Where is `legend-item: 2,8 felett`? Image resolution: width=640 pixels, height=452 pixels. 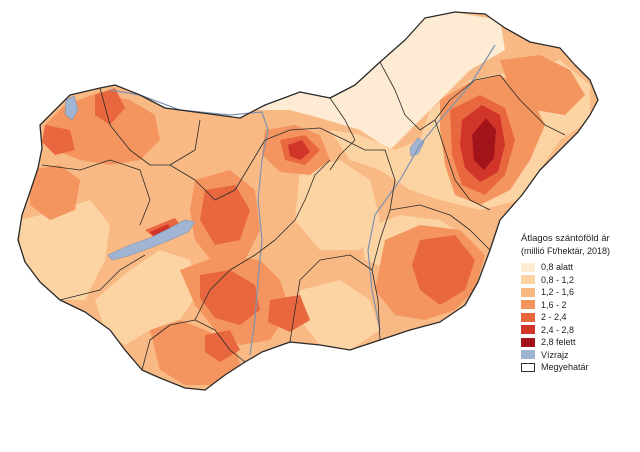 legend-item: 2,8 felett is located at coordinates (580, 342).